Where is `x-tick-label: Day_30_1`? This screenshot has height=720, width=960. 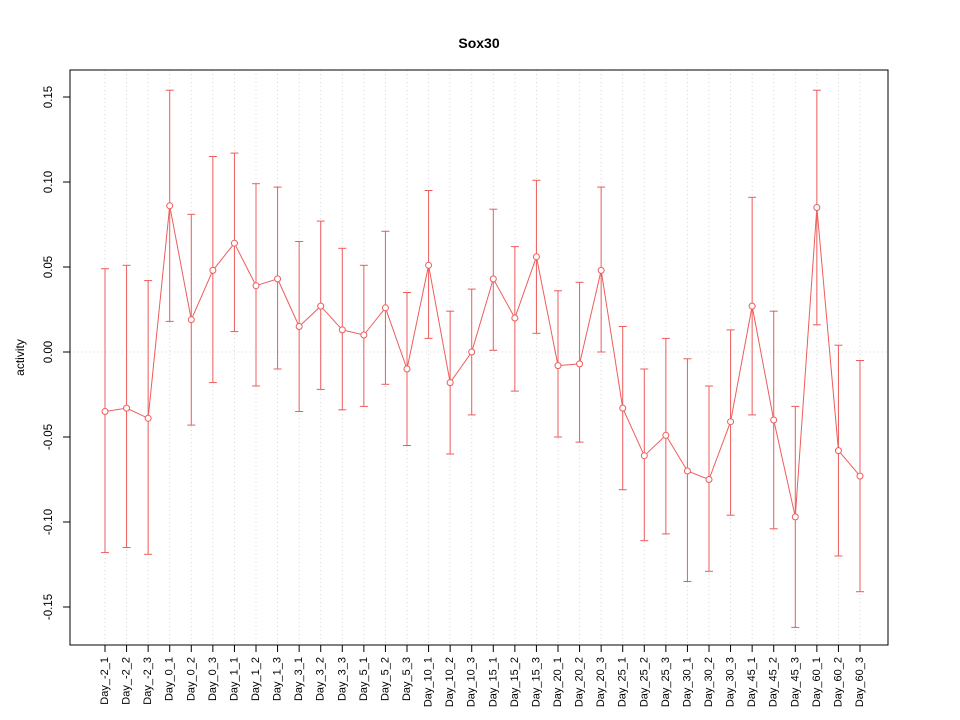 x-tick-label: Day_30_1 is located at coordinates (687, 682).